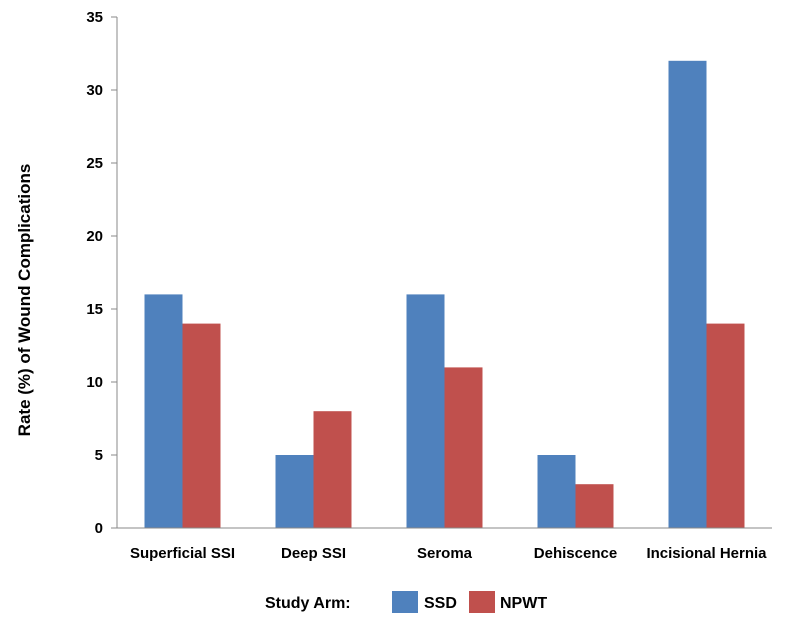 Image resolution: width=785 pixels, height=620 pixels. Describe the element at coordinates (24, 300) in the screenshot. I see `y-axis-title: Rate (%) of Wound Complications` at that location.